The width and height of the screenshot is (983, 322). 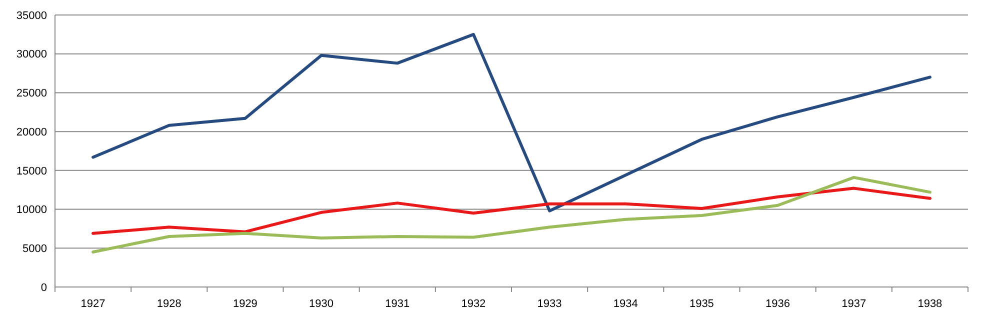 I want to click on y-tick-label: 30000, so click(x=31, y=54).